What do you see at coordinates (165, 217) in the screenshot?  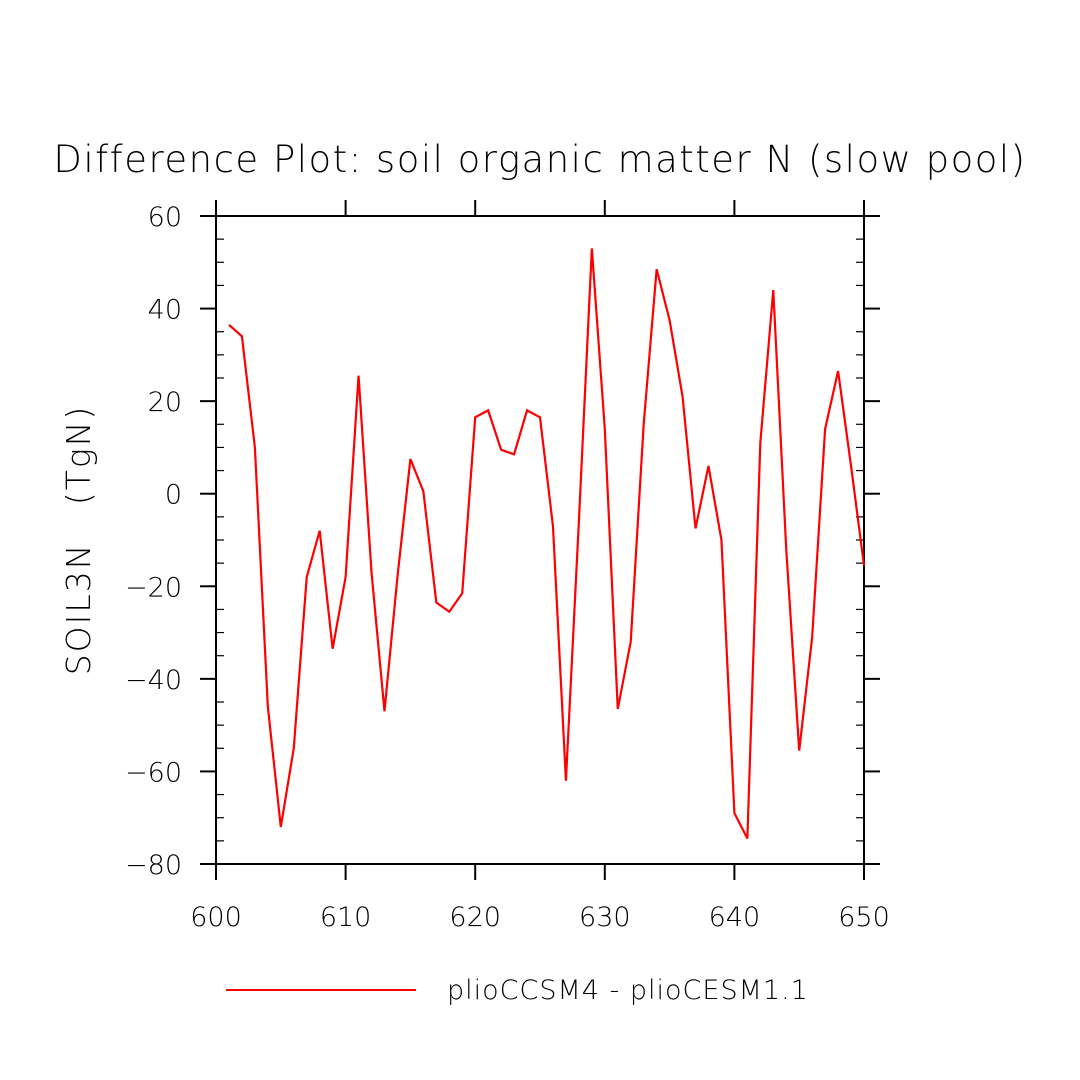 I see `y-tick-label: 60` at bounding box center [165, 217].